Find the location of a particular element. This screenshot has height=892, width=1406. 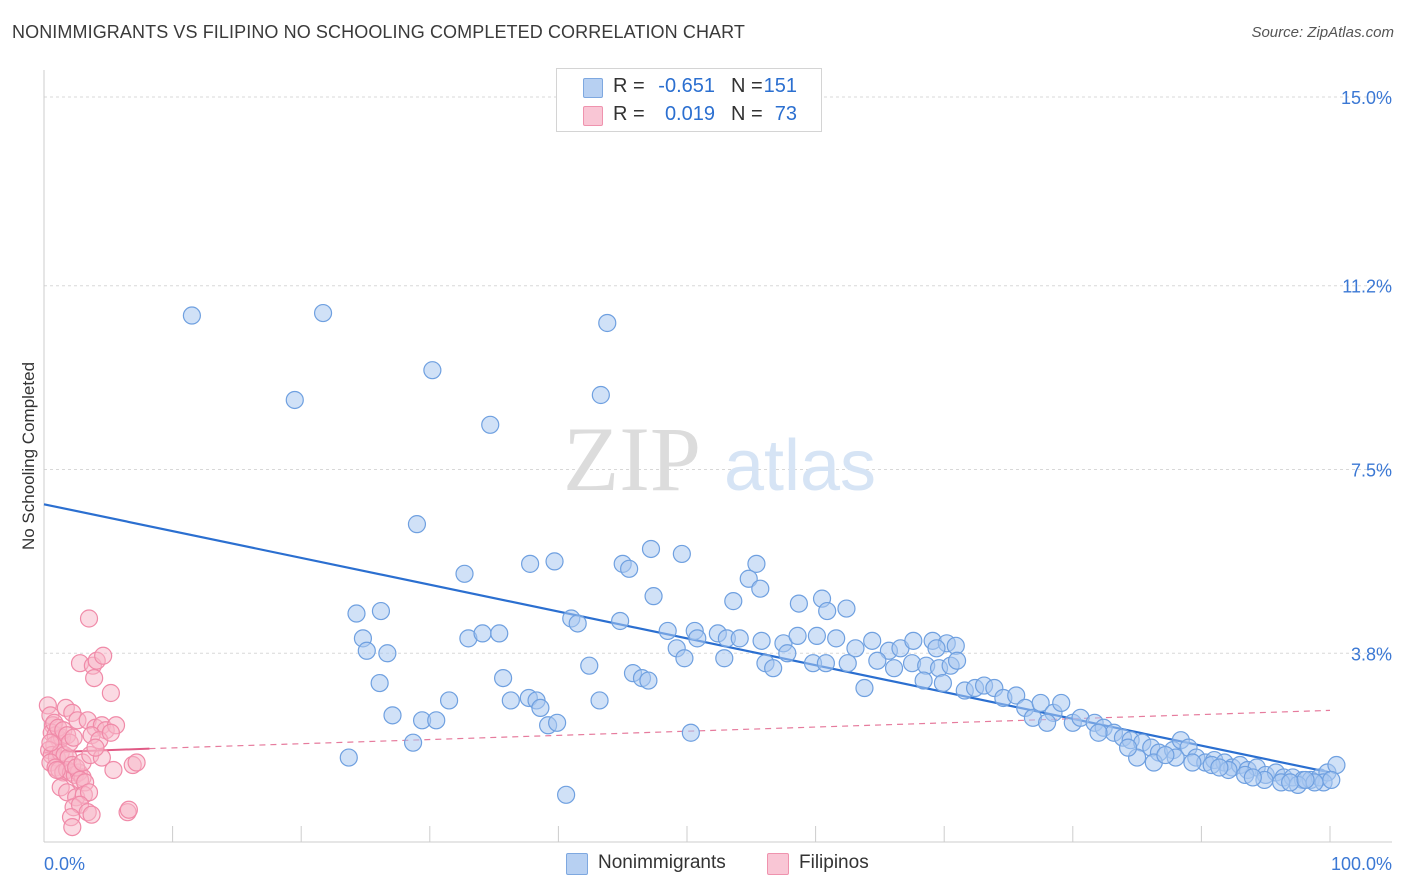

y-tick-label: 11.2% is located at coordinates (1367, 287).